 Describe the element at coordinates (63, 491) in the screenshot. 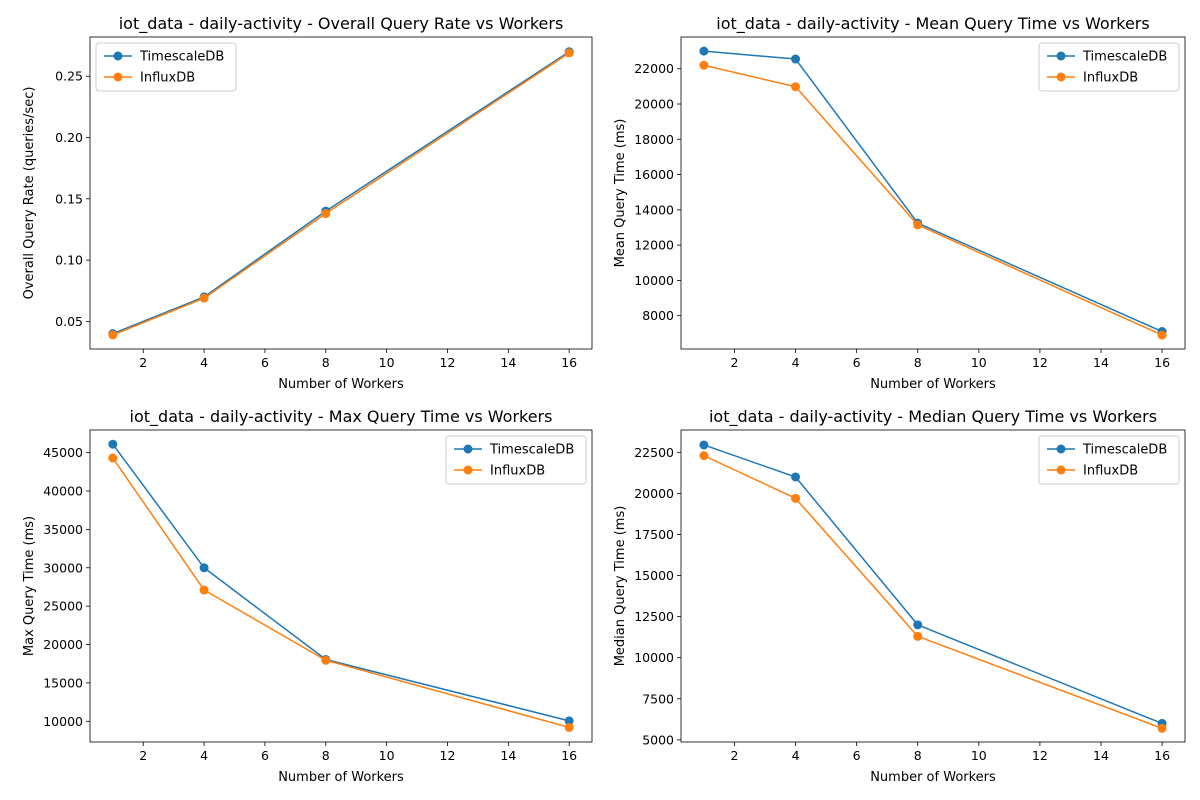

I see `y-tick-label: 40000` at that location.